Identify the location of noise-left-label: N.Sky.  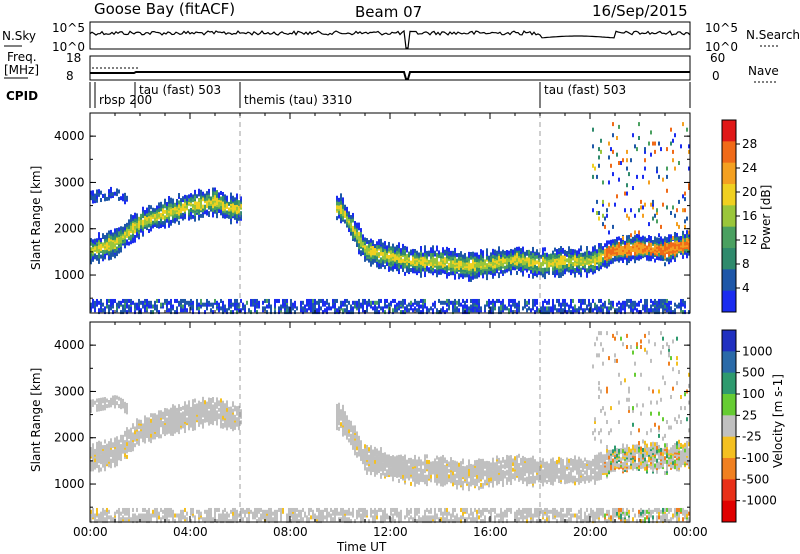
(19, 36).